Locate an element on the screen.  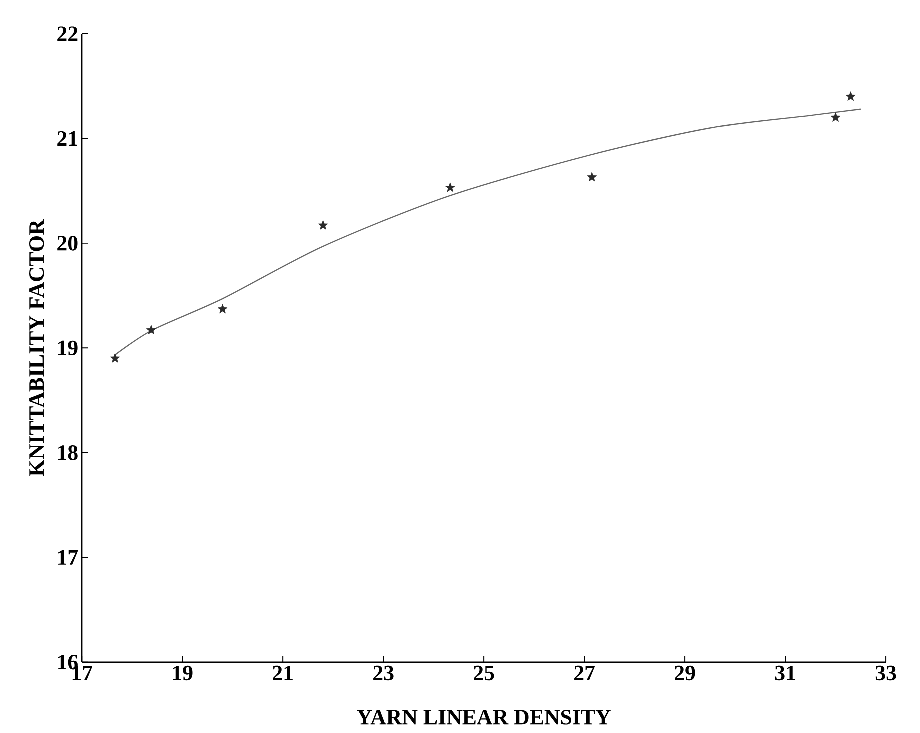
x-tick-label: 19 is located at coordinates (183, 673).